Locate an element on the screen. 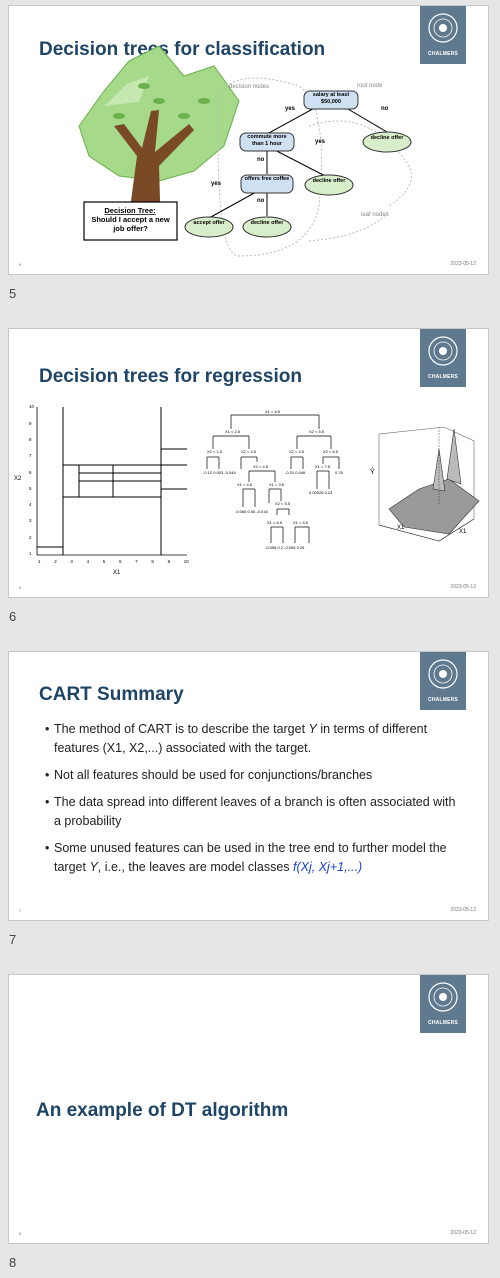  tree-node-label: X1 < 7.5 is located at coordinates (323, 466).